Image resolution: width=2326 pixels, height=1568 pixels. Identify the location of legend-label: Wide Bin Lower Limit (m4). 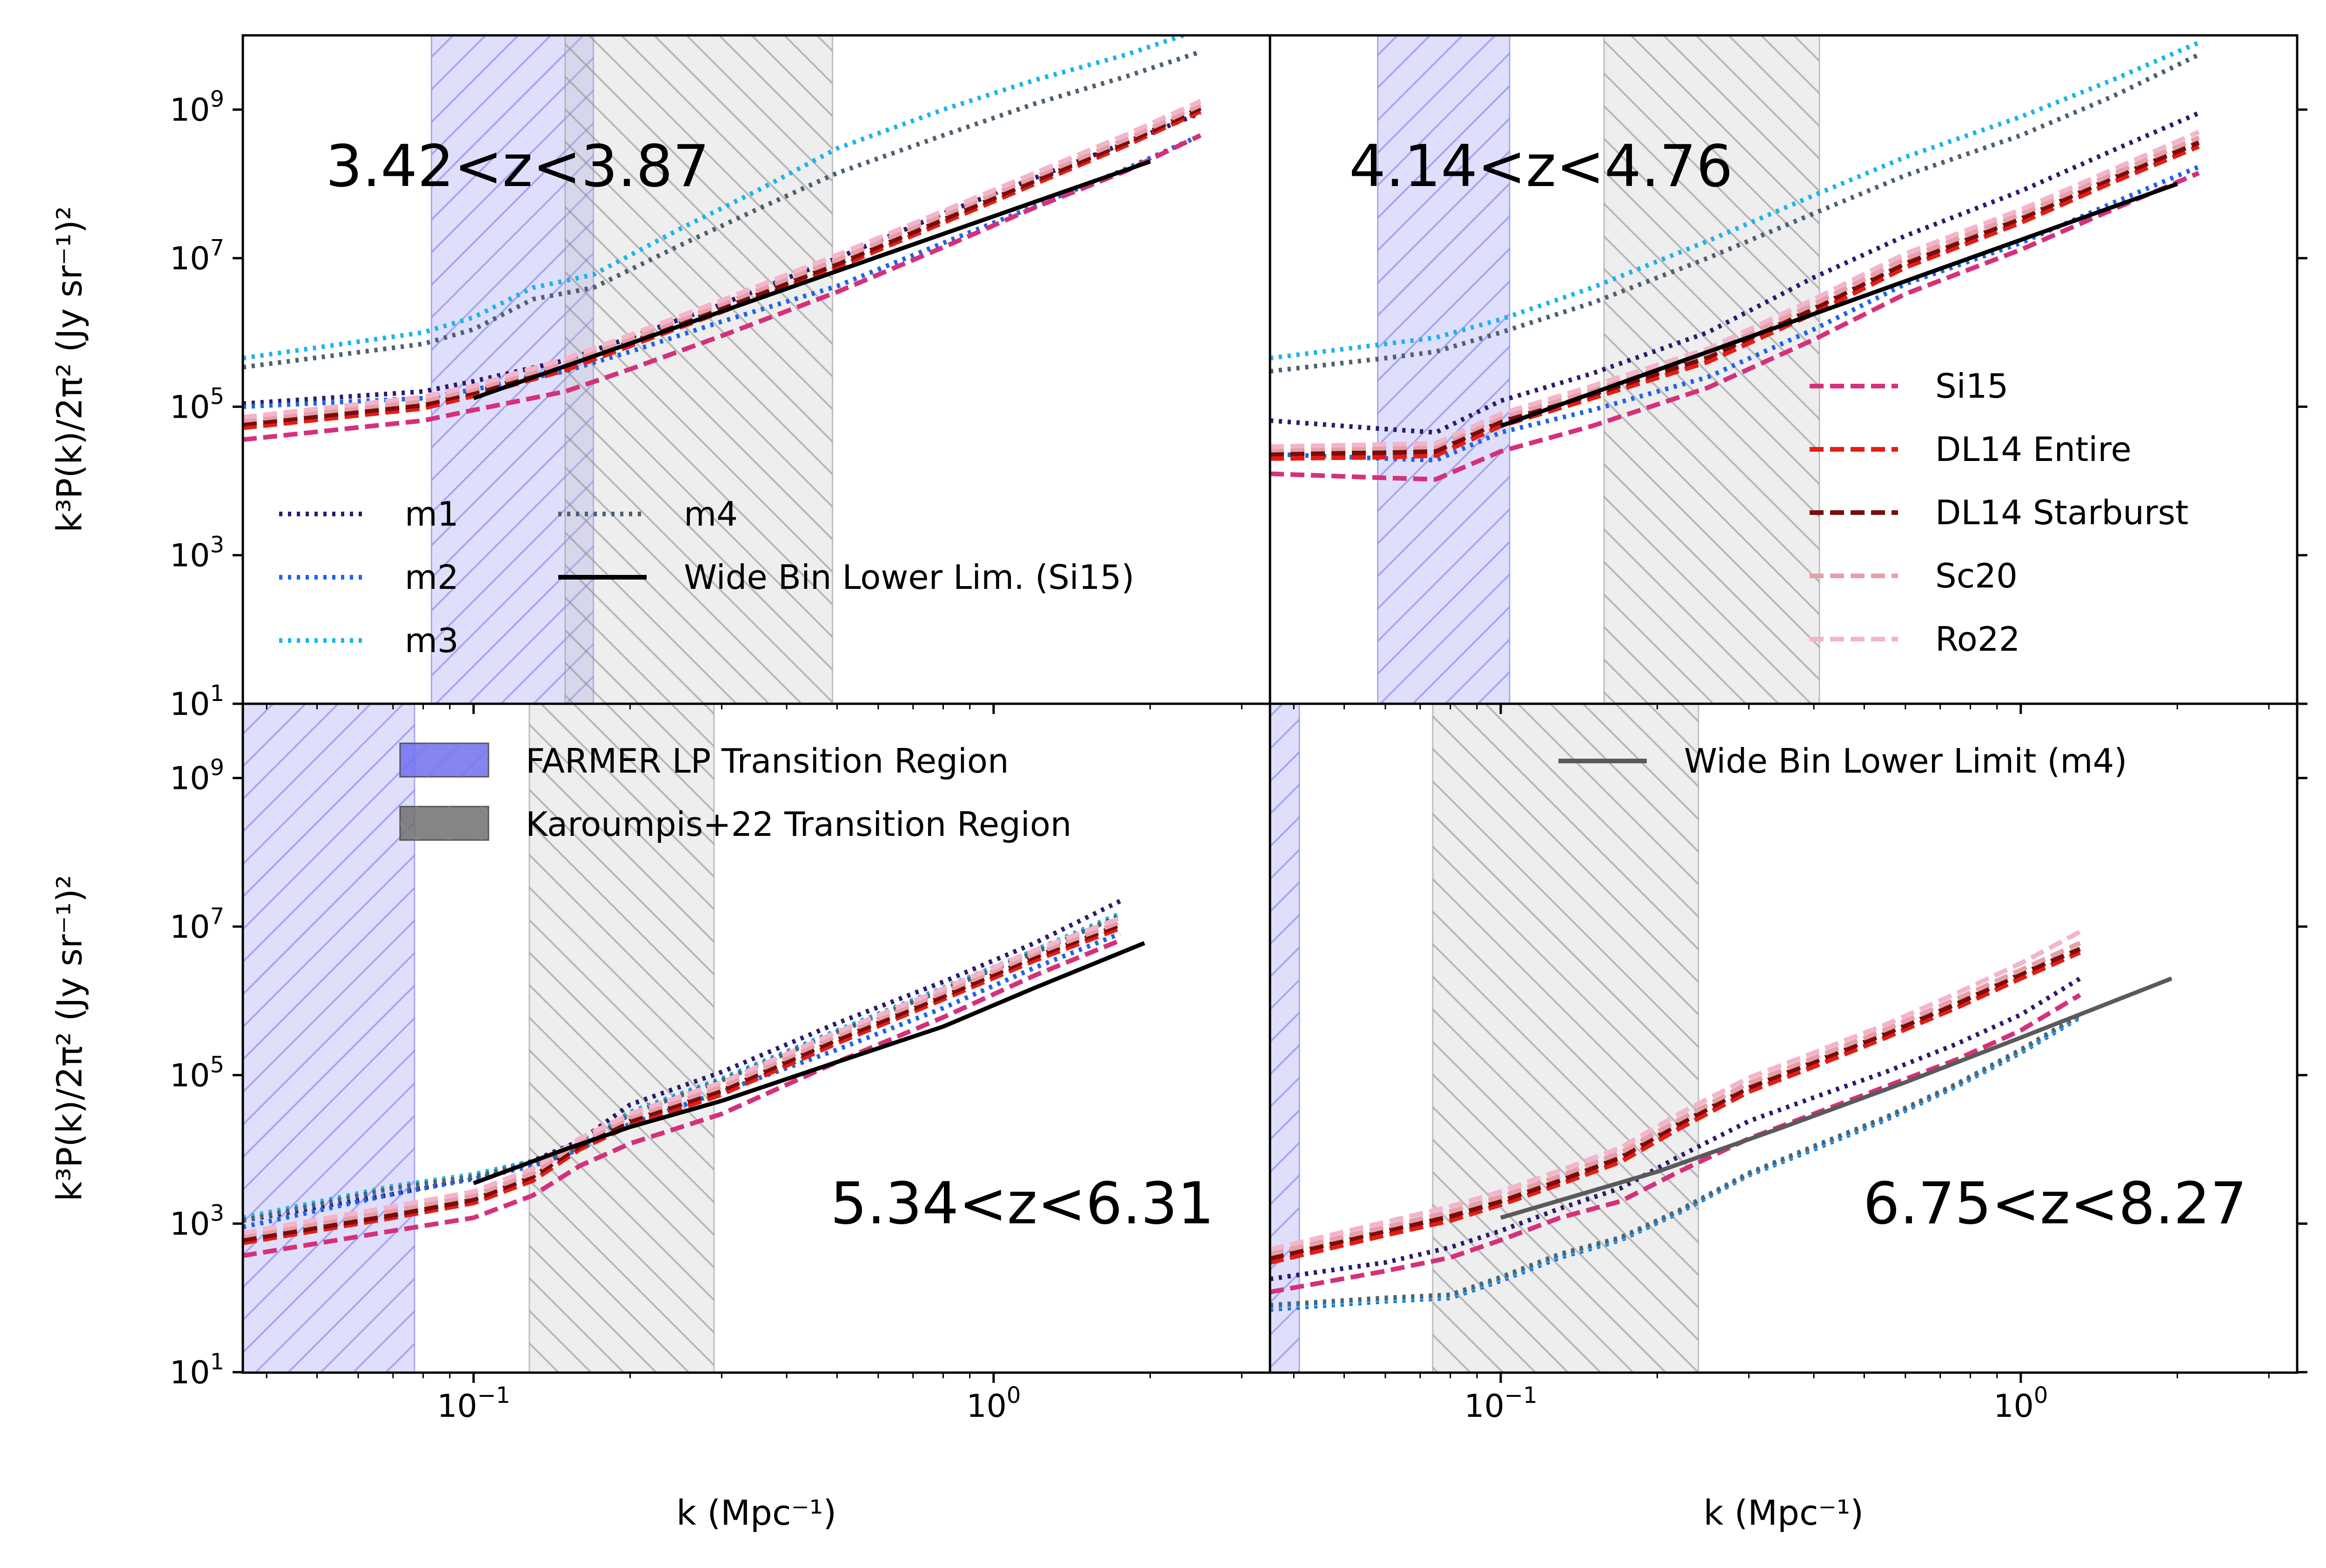
(1905, 761).